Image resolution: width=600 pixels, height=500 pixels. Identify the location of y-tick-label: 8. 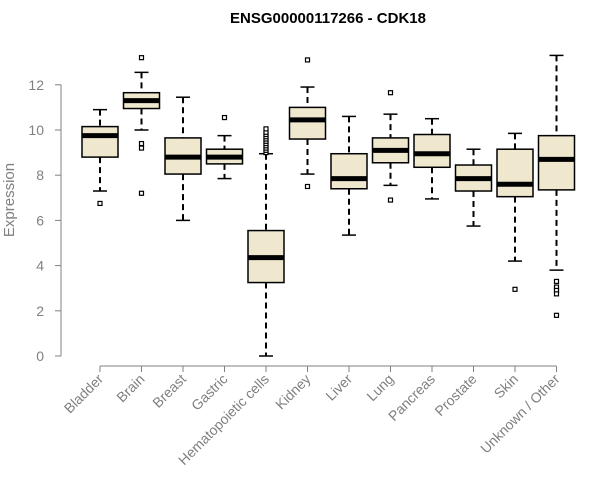
(40, 175).